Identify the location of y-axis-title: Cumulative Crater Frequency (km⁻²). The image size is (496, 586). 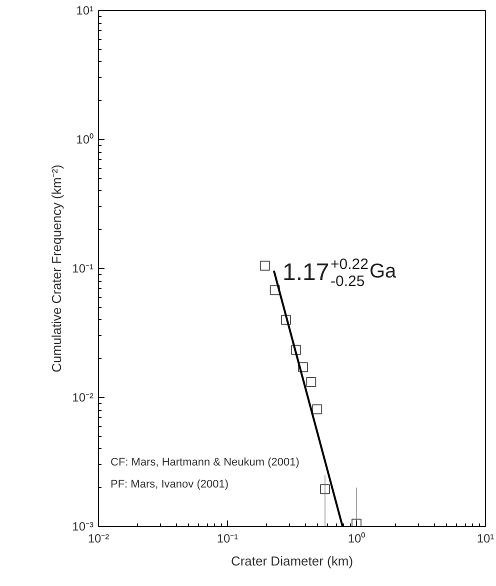
(56, 268).